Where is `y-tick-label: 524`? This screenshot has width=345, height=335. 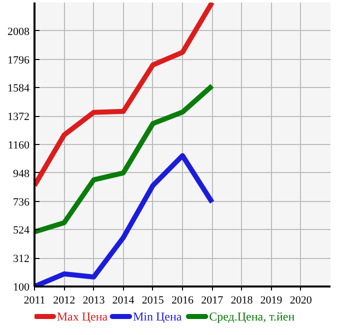 y-tick-label: 524 is located at coordinates (21, 230).